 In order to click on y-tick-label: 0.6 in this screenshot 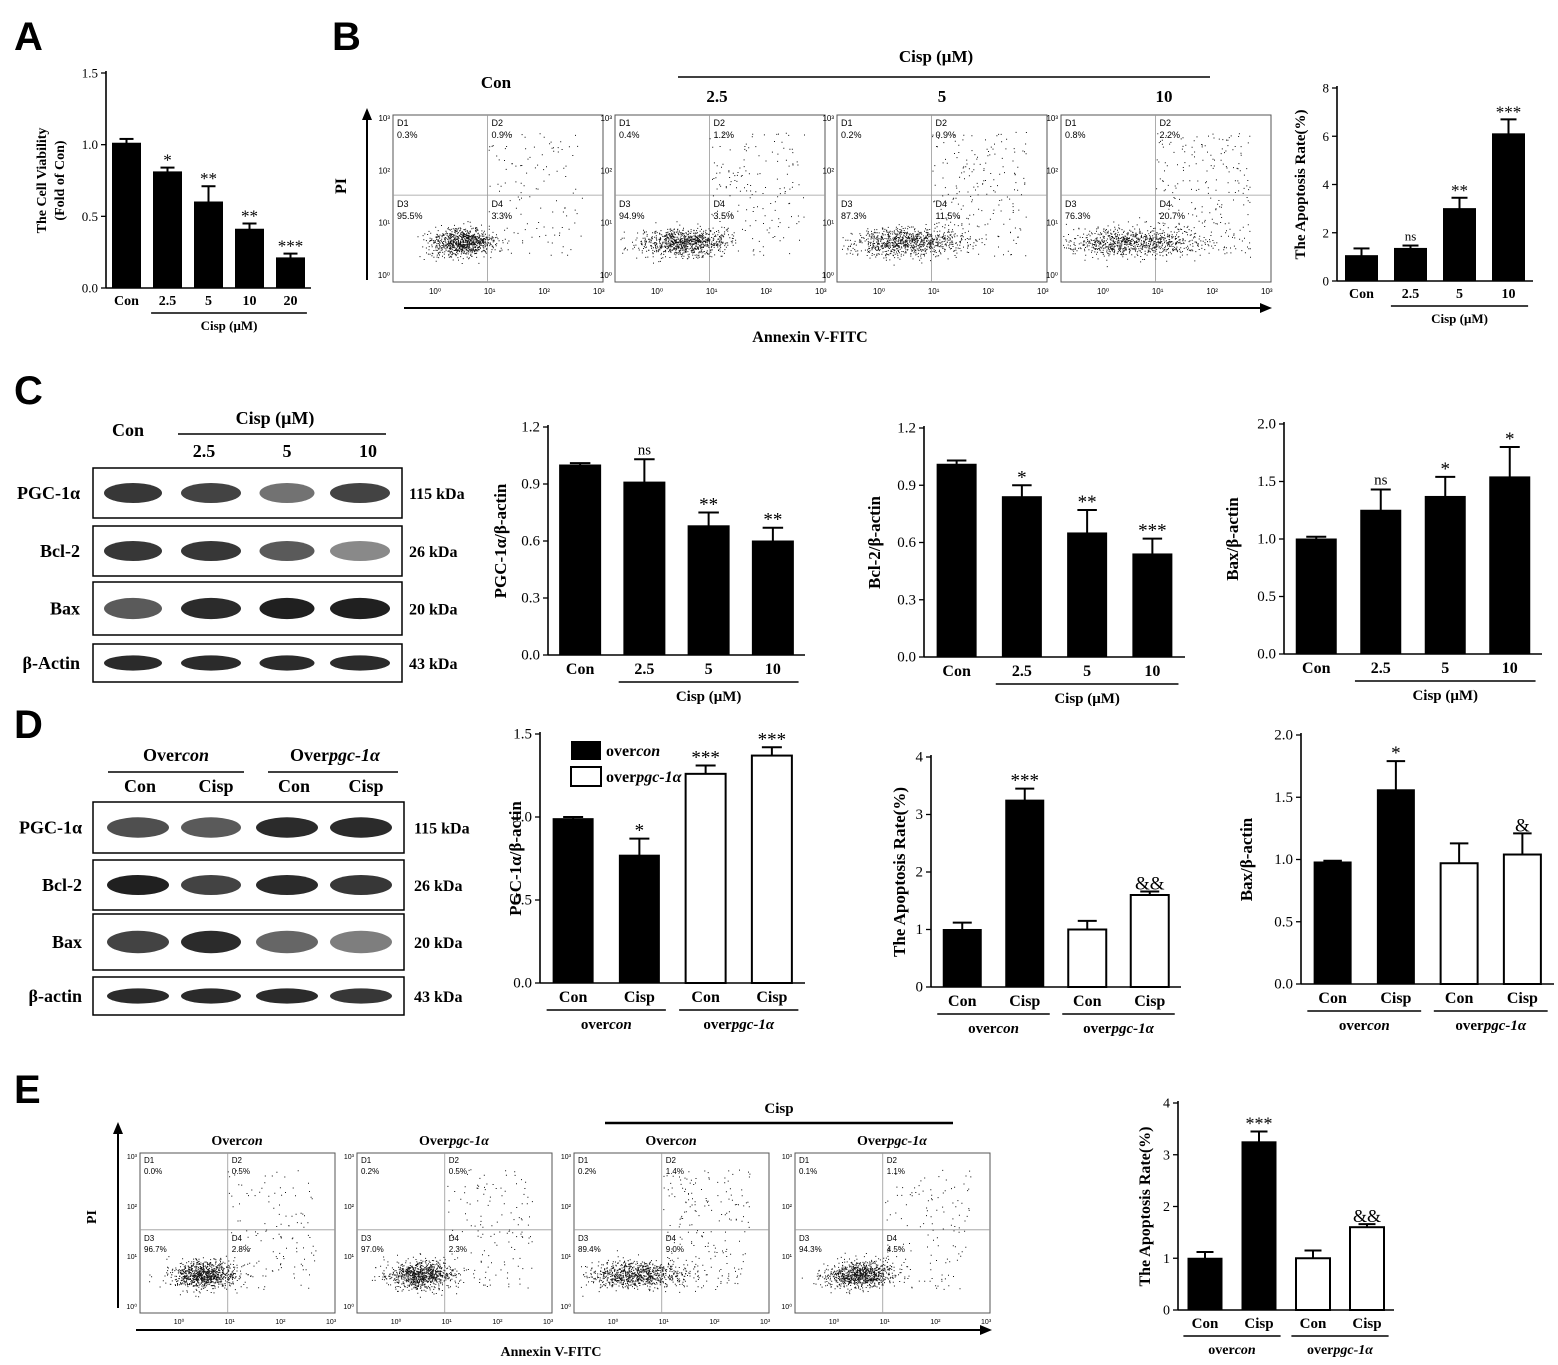, I will do `click(906, 543)`.